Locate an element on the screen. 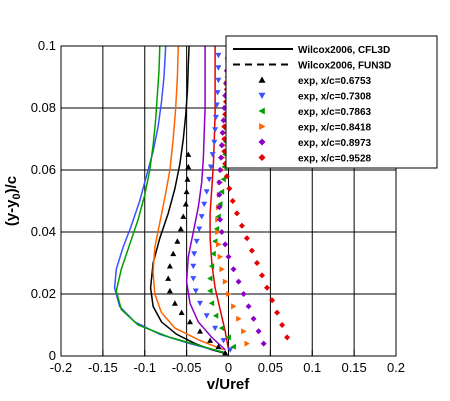 This screenshot has width=450, height=401. legend-label: exp, x/c=0.9528 is located at coordinates (335, 159).